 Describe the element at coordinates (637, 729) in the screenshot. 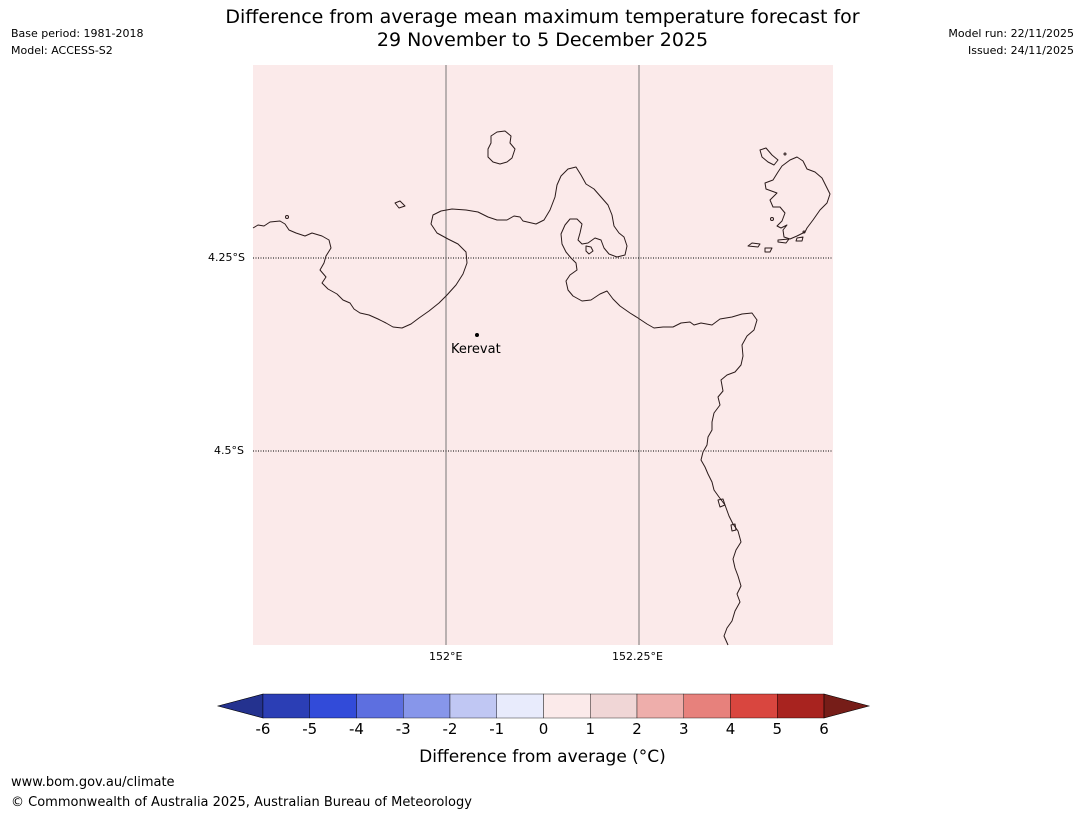

I see `colorbar-tick-label: 2` at that location.